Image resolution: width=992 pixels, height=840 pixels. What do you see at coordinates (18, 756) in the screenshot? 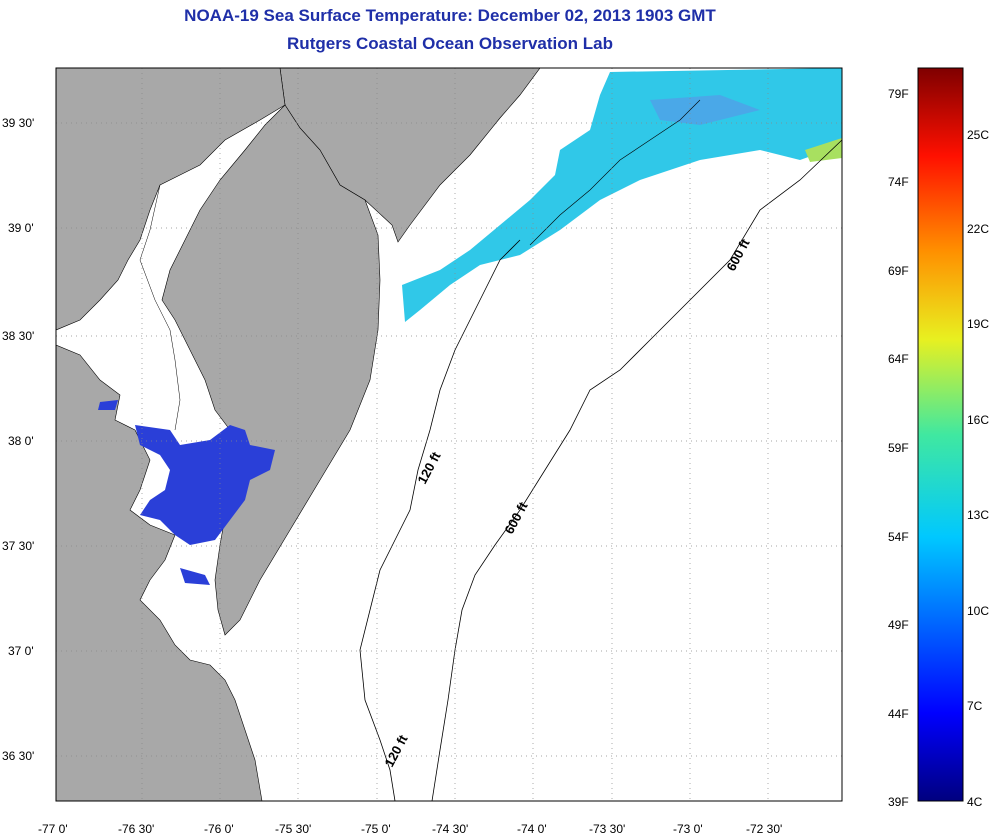
I see `lat-label: 36 30'` at bounding box center [18, 756].